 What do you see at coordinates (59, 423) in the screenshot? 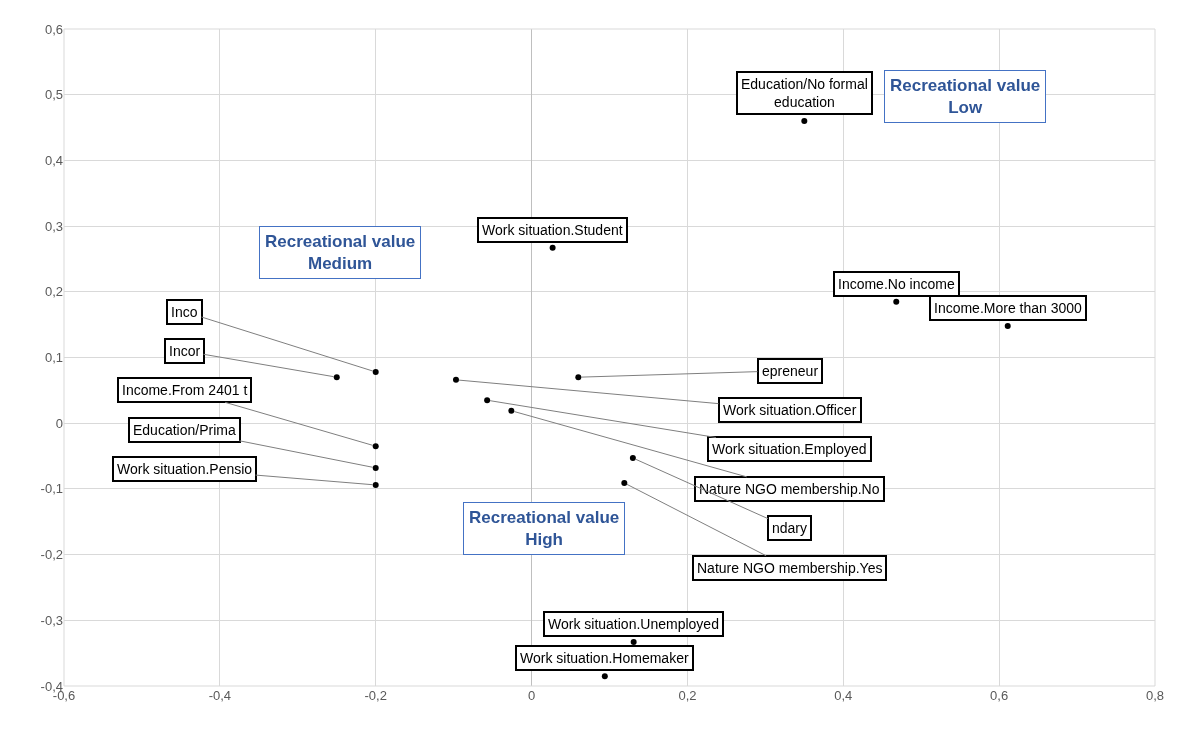
I see `y-tick-label: 0` at bounding box center [59, 423].